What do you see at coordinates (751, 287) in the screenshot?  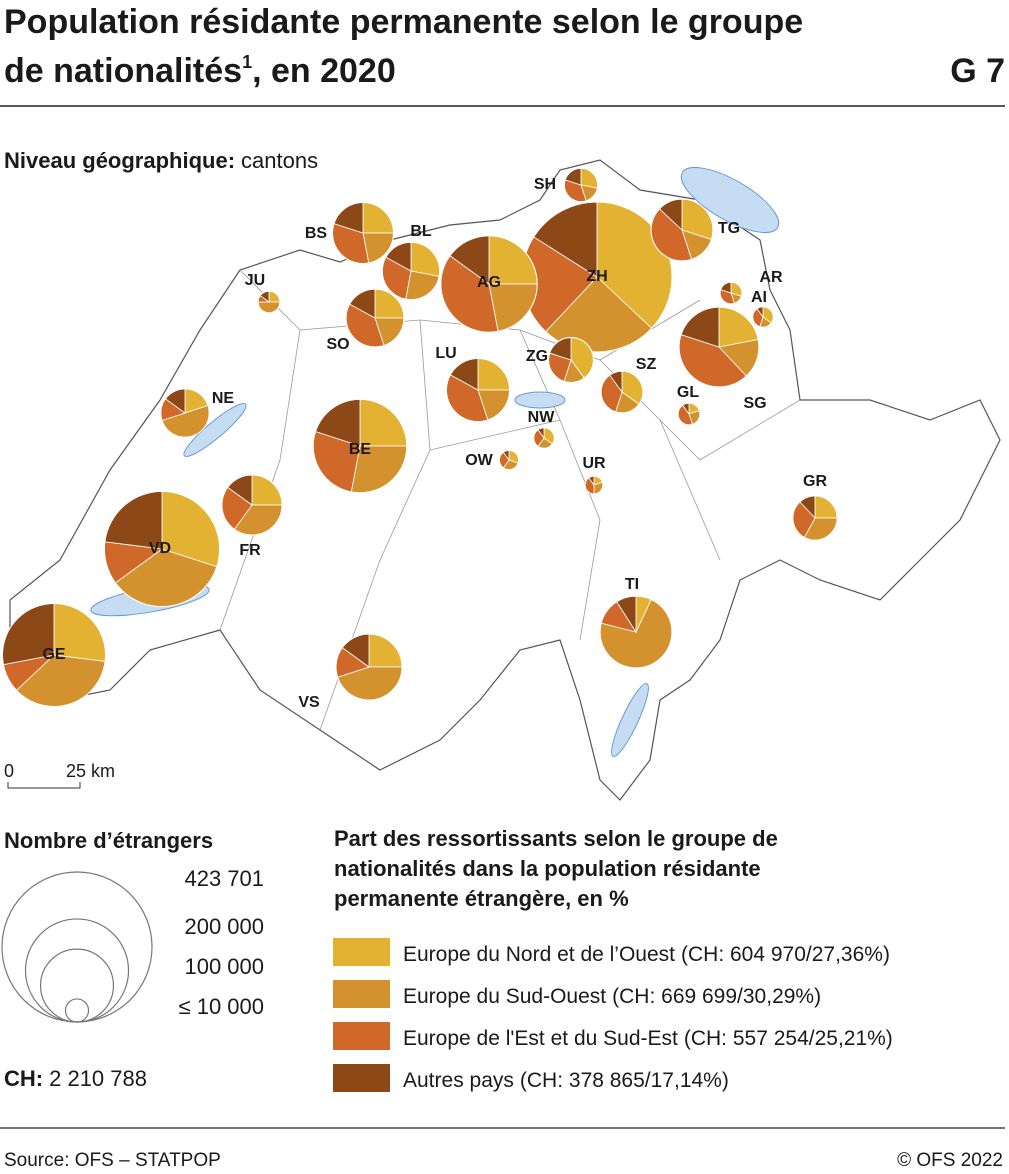 I see `canton-pie: AR` at bounding box center [751, 287].